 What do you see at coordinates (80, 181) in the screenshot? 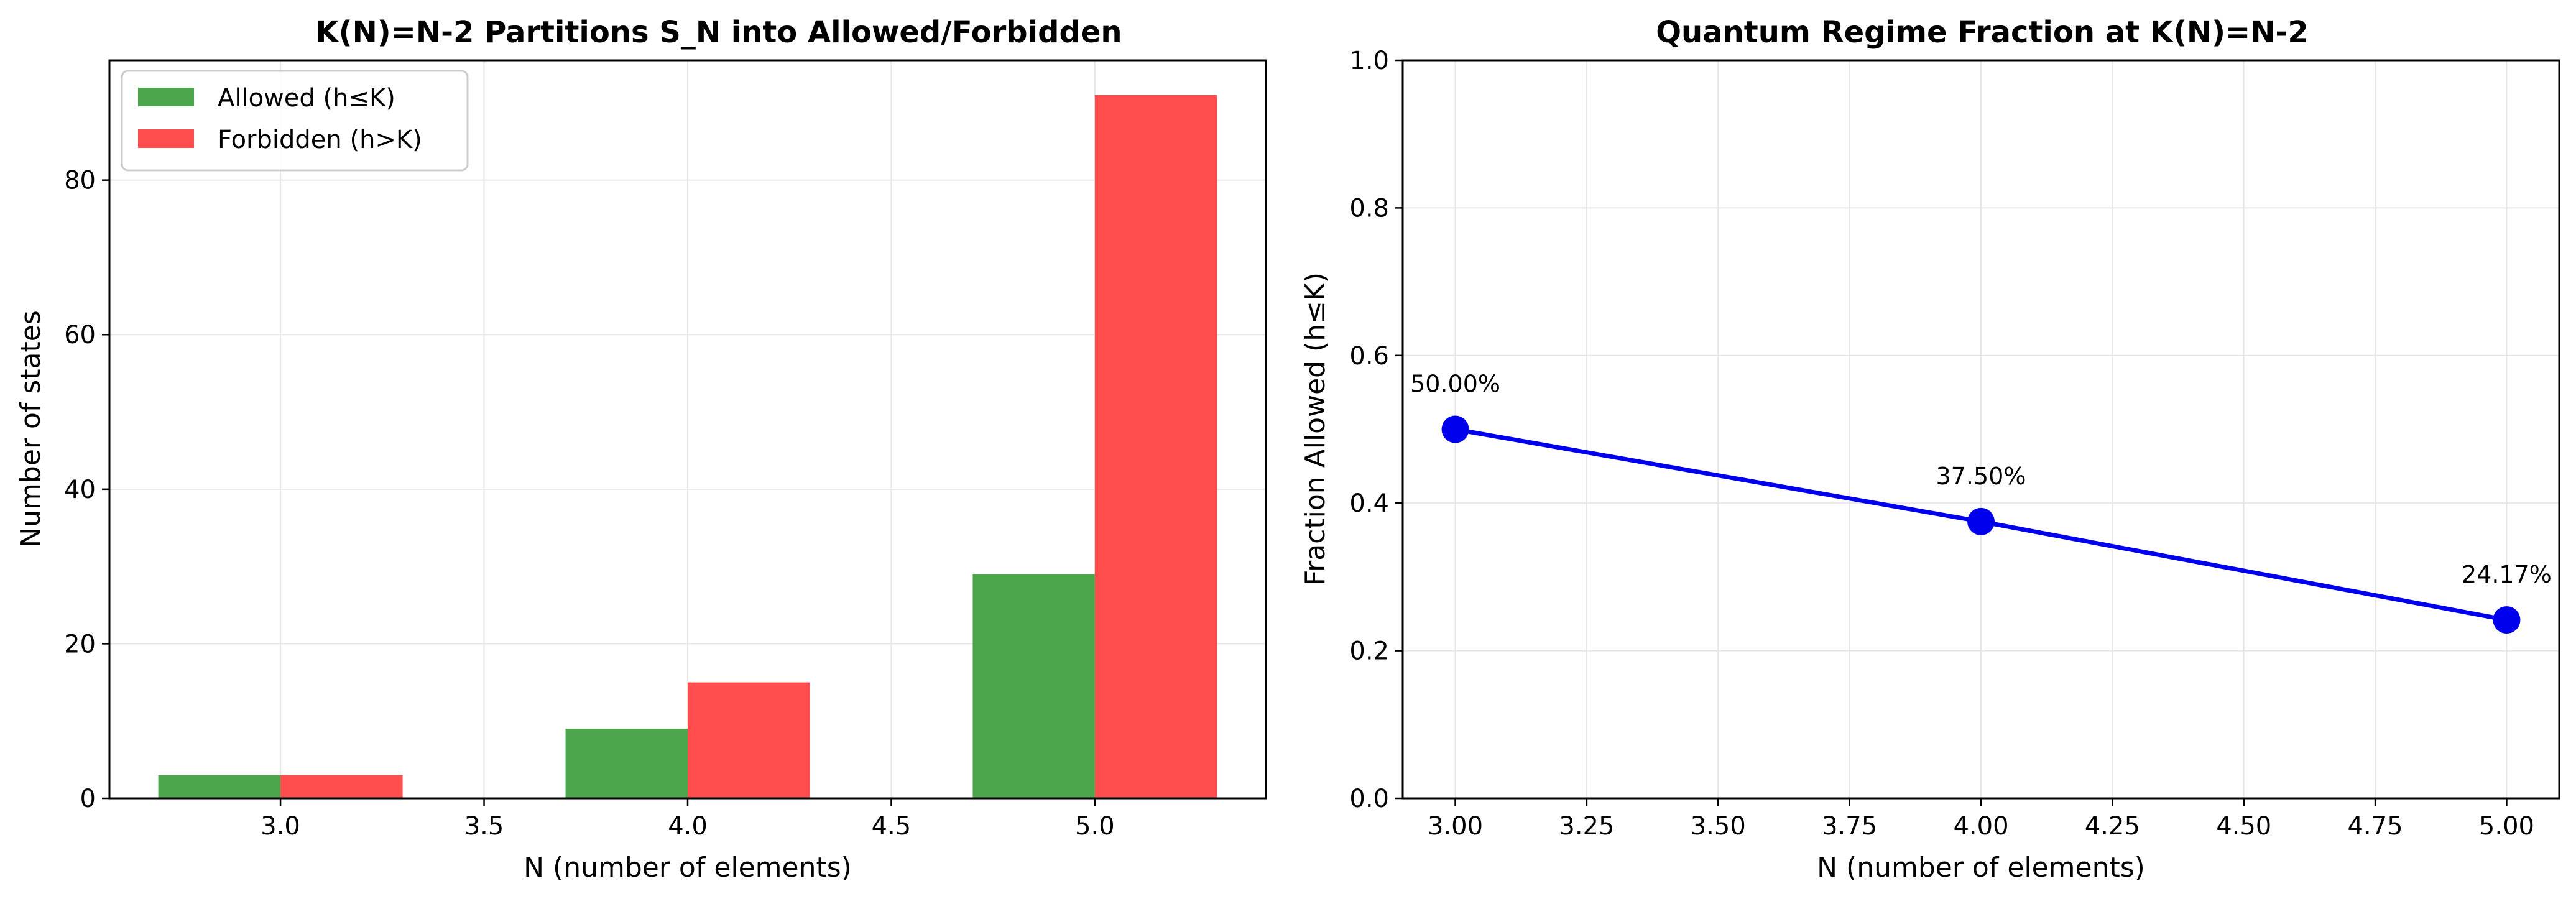
I see `bar-chart-y-tick-label: 80` at bounding box center [80, 181].